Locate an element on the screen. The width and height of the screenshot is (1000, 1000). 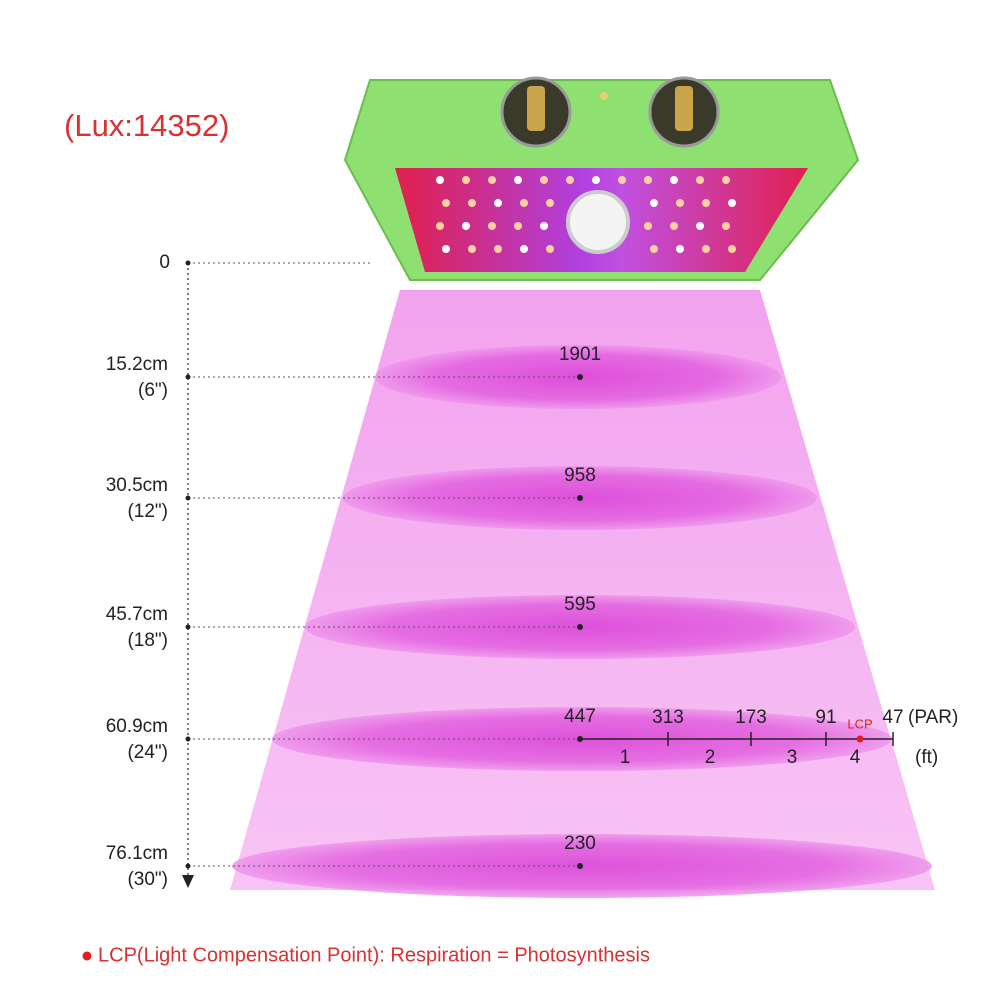
spread-feet: 3 is located at coordinates (792, 757).